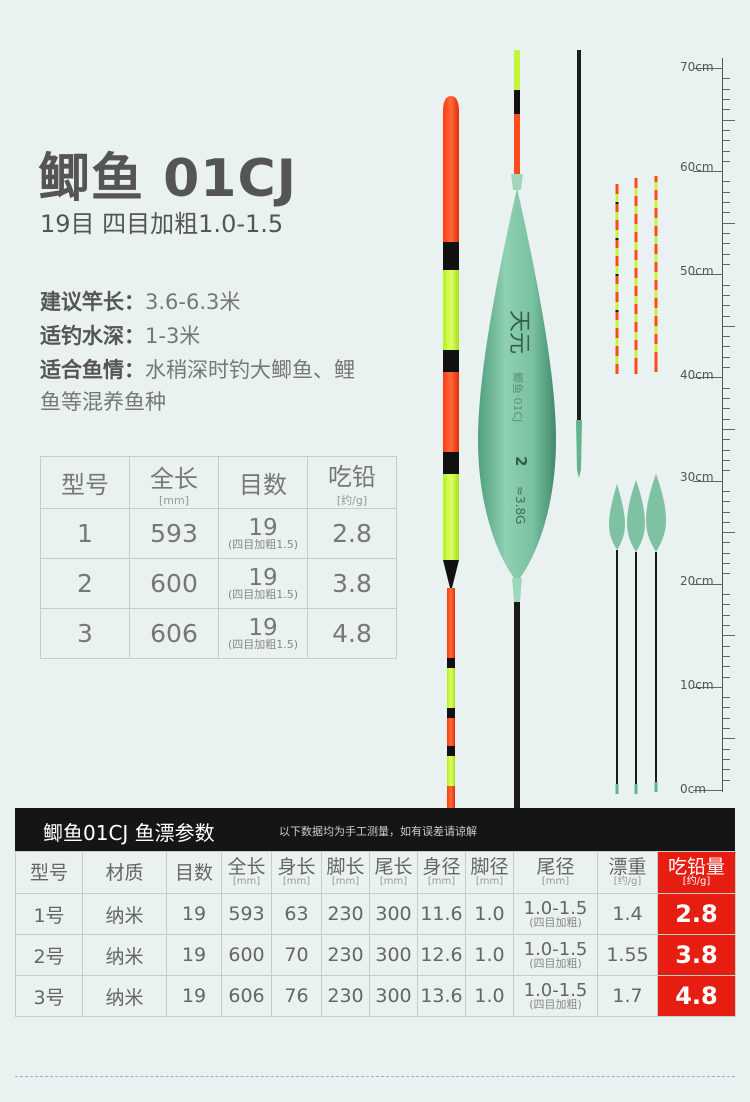 This screenshot has width=750, height=1102. I want to click on product-subtitle: 19目 四目加粗1.0-1.5, so click(162, 224).